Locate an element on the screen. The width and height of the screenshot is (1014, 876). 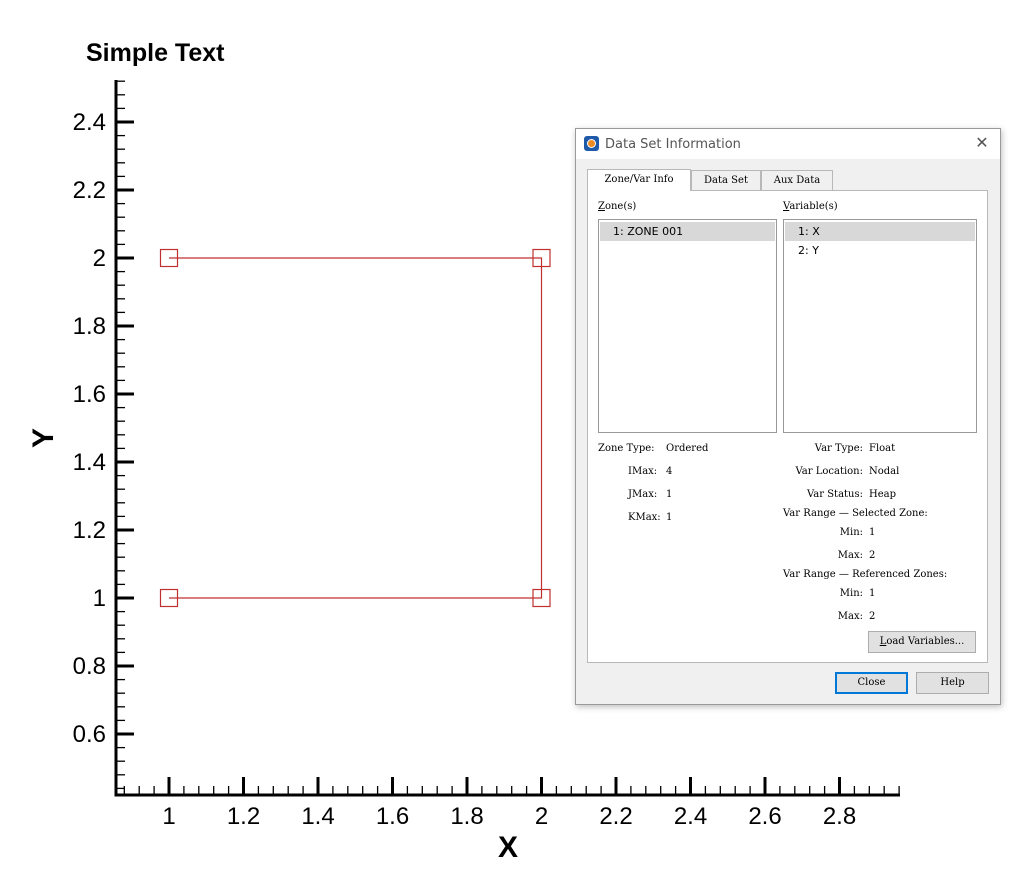
variable-list-item-x: 1: X is located at coordinates (880, 231).